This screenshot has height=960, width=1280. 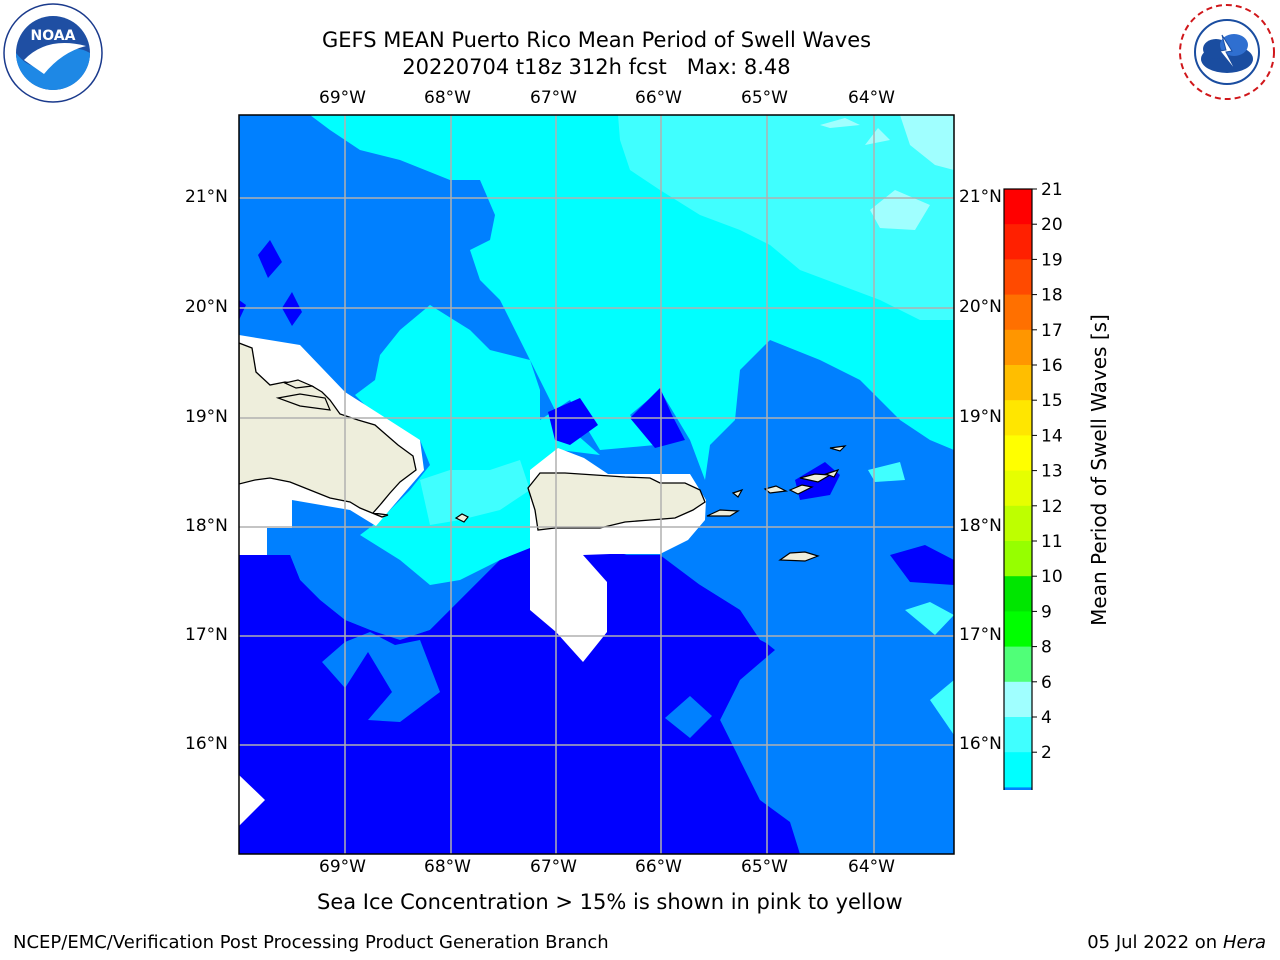 What do you see at coordinates (1046, 718) in the screenshot?
I see `colorbar-tick-label: 4` at bounding box center [1046, 718].